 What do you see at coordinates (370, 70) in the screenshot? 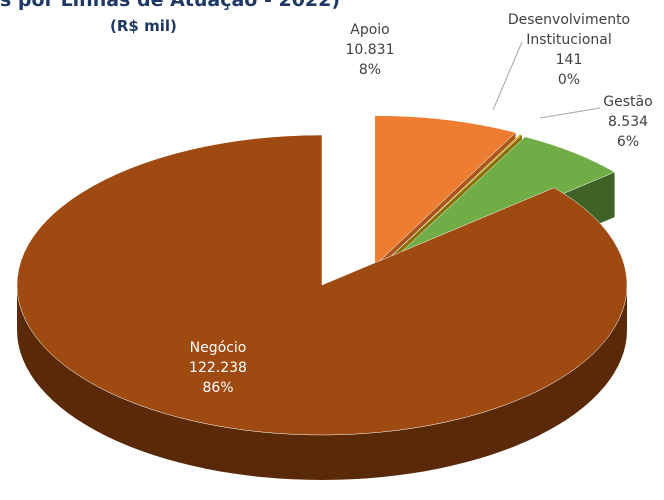
I see `percent-label: 8%` at bounding box center [370, 70].